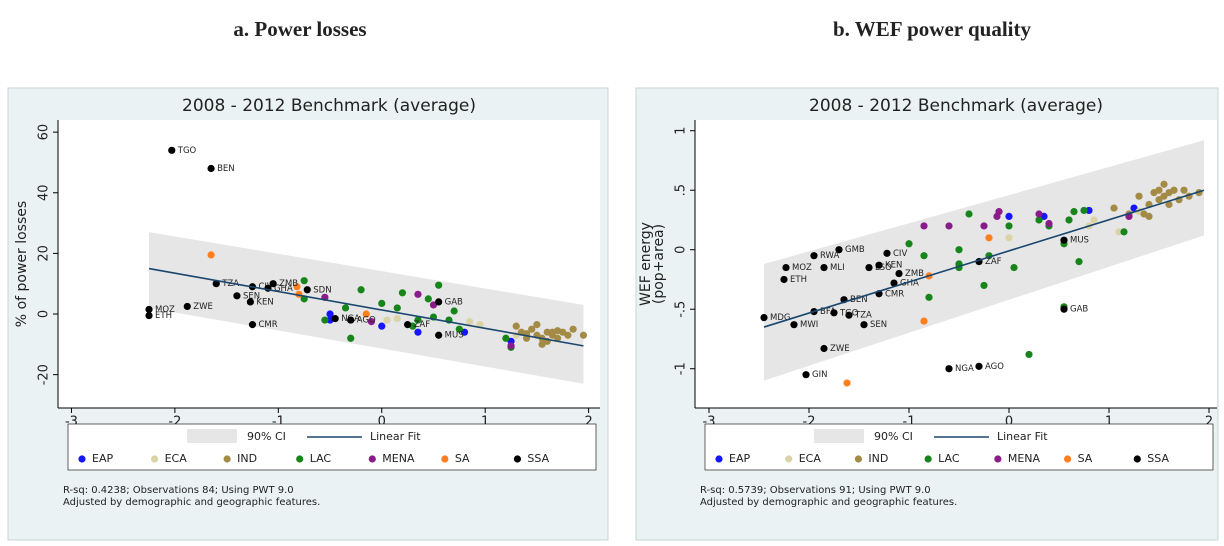 This screenshot has height=546, width=1224. I want to click on point-label: GHA, so click(283, 289).